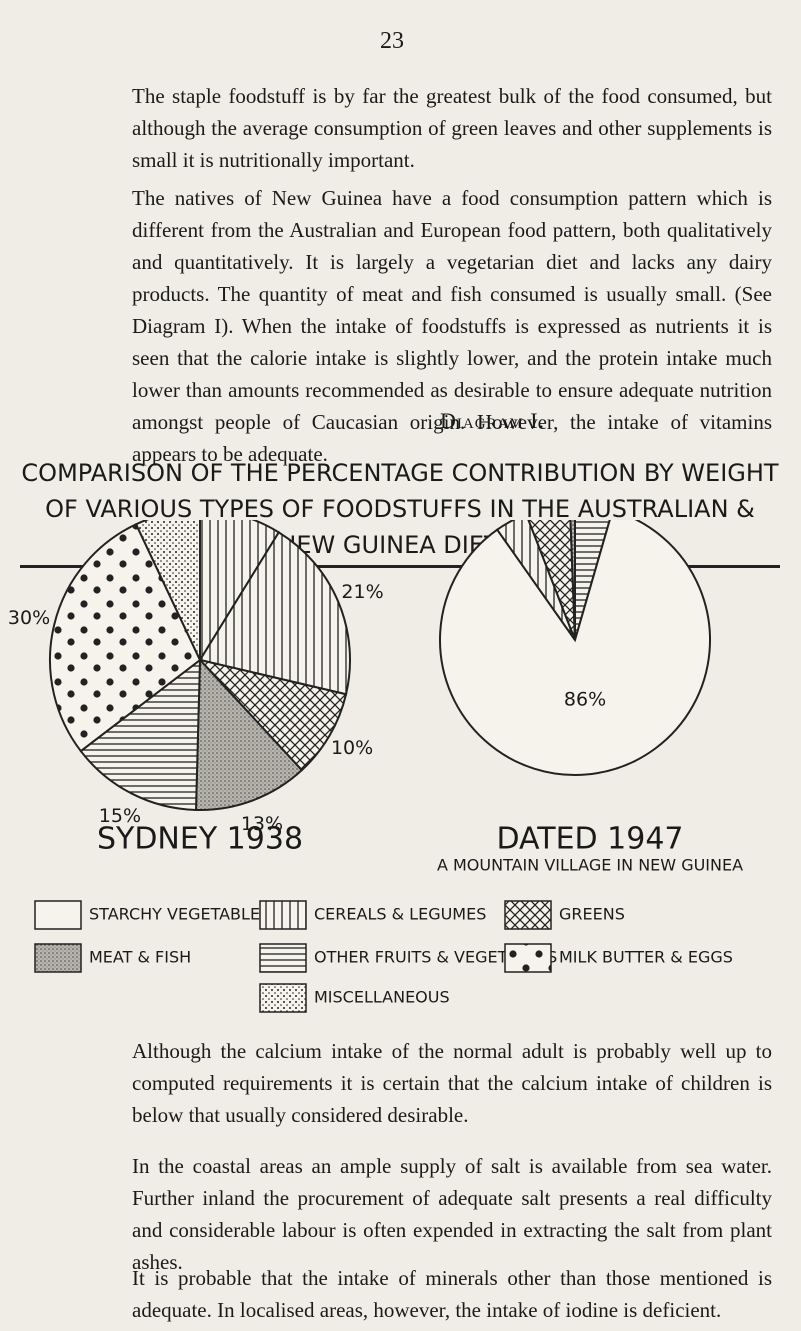 The width and height of the screenshot is (801, 1331). I want to click on slice-label: 10%, so click(352, 748).